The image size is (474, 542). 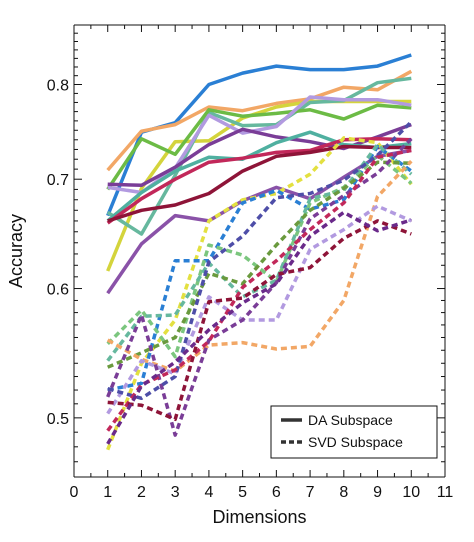 What do you see at coordinates (411, 492) in the screenshot?
I see `x-tick-label-10: 10` at bounding box center [411, 492].